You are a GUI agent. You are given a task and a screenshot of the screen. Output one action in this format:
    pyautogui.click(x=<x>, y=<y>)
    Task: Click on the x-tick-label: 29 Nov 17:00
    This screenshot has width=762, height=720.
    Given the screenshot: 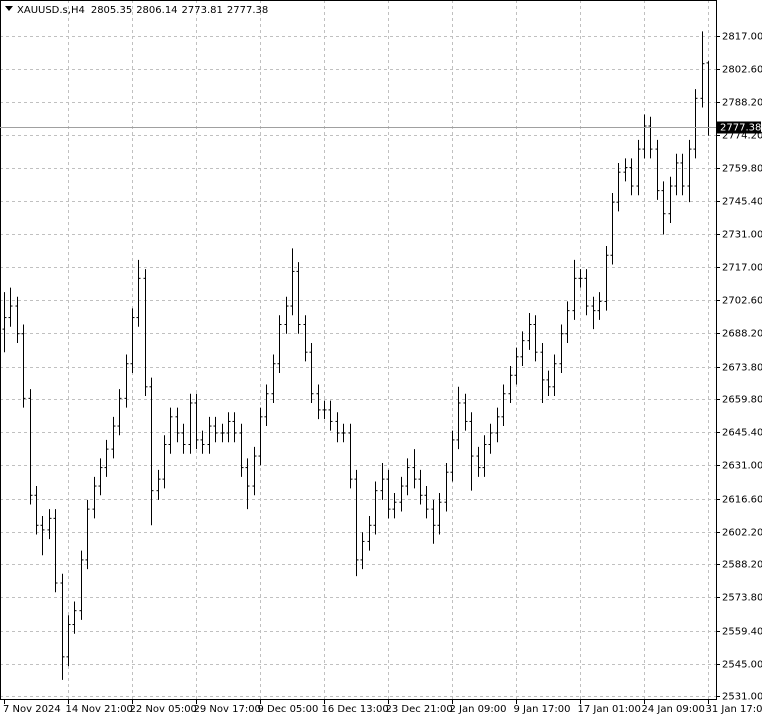 What is the action you would take?
    pyautogui.click(x=227, y=709)
    